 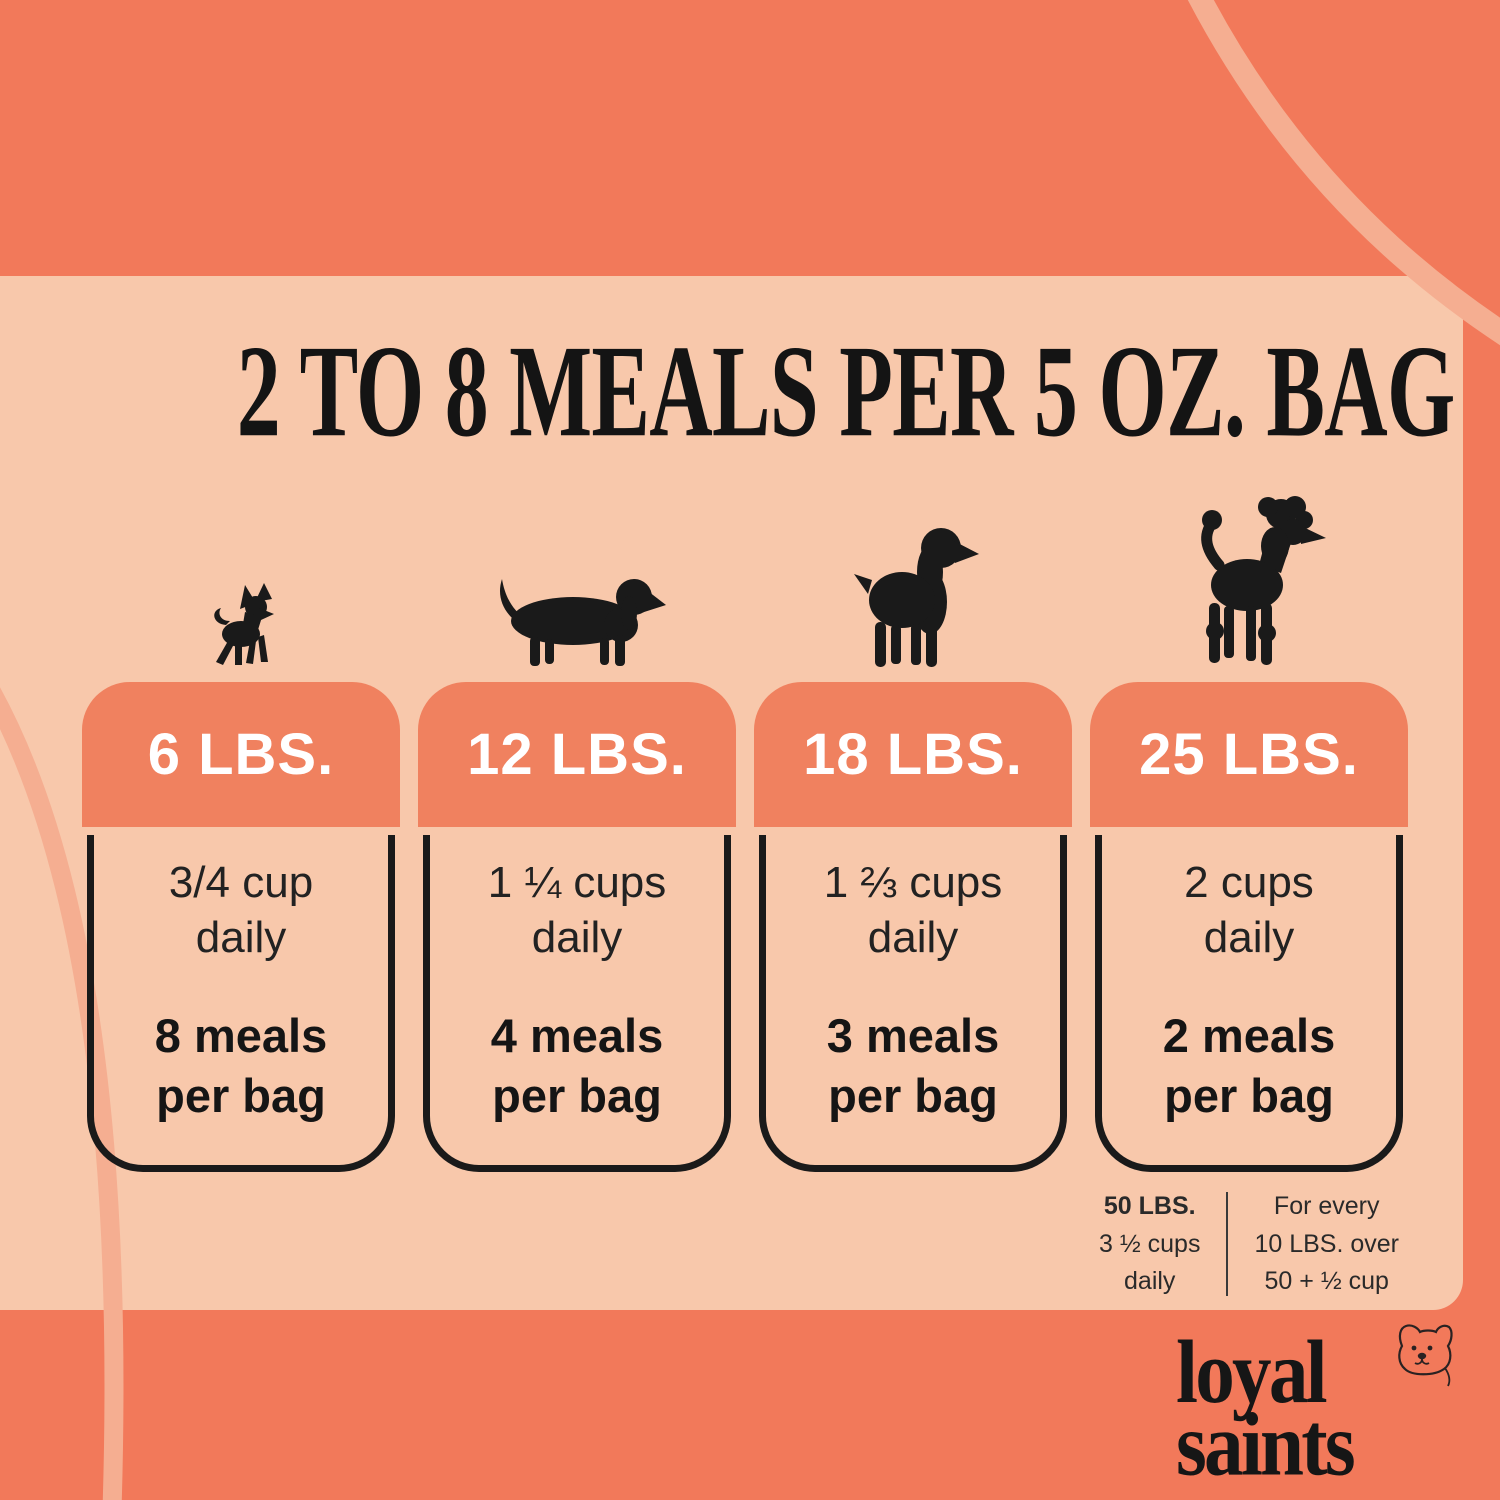 I want to click on note-50lbs: 50 LBS. 3 ½ cups daily, so click(x=1149, y=1244).